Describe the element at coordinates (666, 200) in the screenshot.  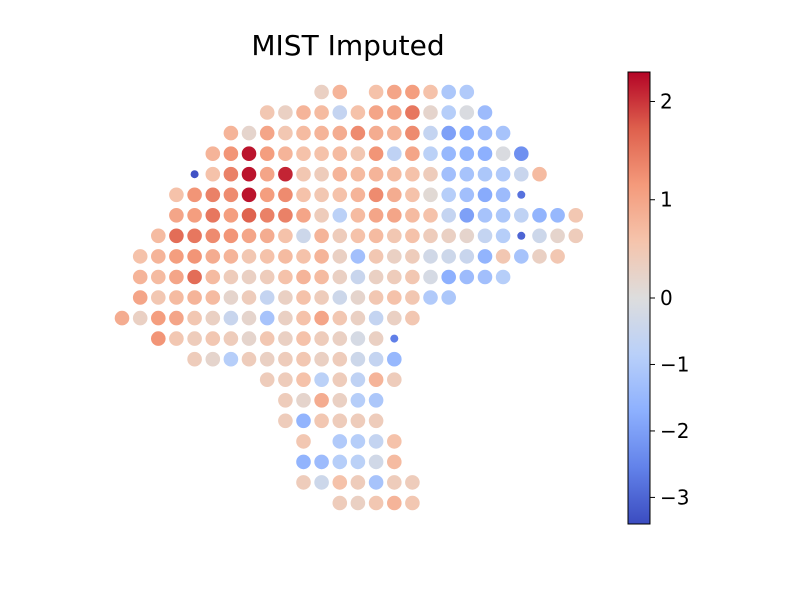
I see `colorbar-tick-label: 1` at that location.